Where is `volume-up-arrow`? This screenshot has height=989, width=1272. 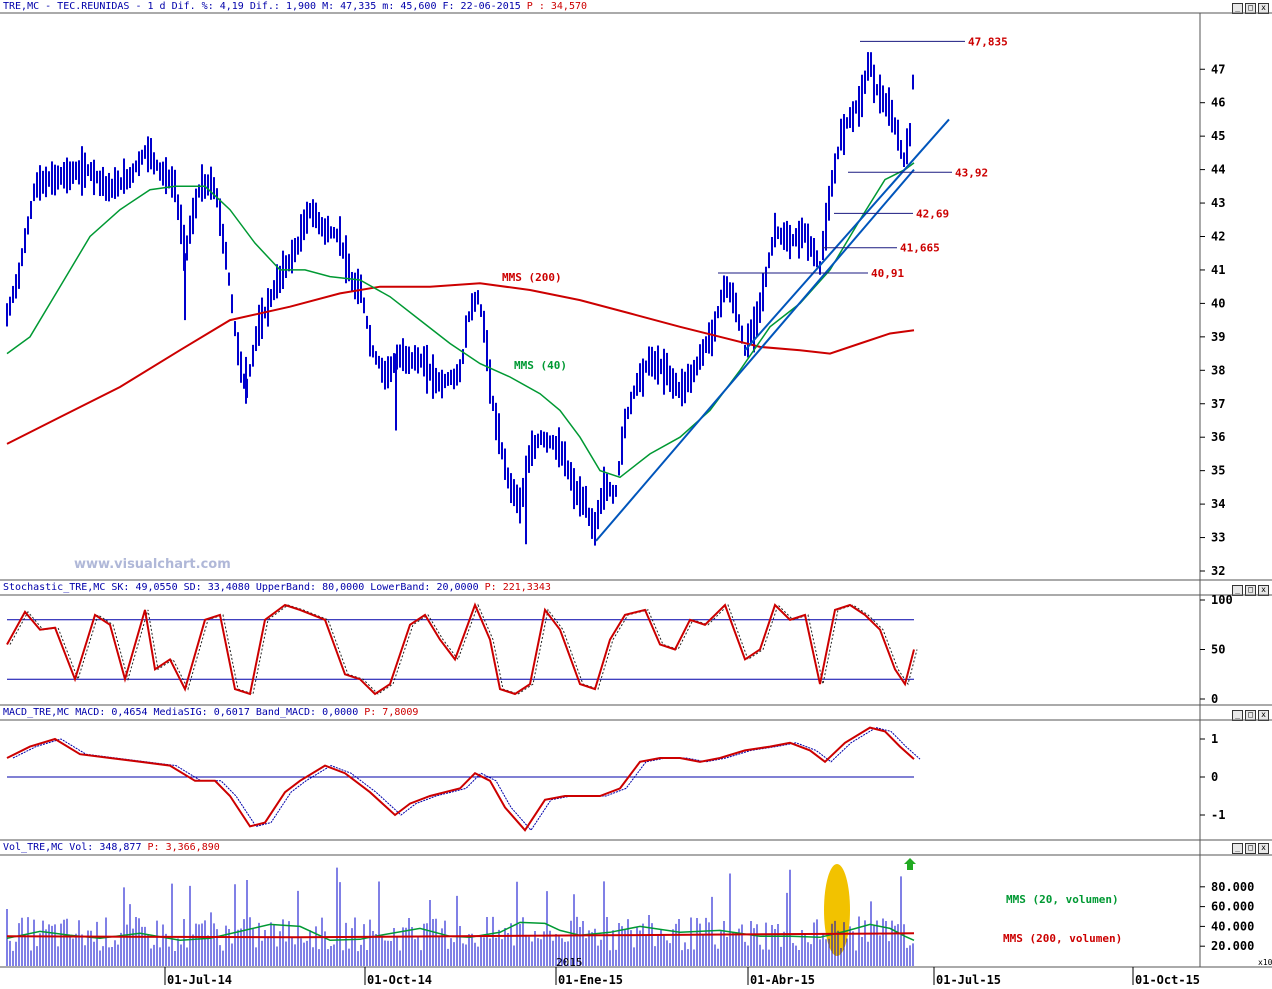
volume-up-arrow is located at coordinates (910, 864).